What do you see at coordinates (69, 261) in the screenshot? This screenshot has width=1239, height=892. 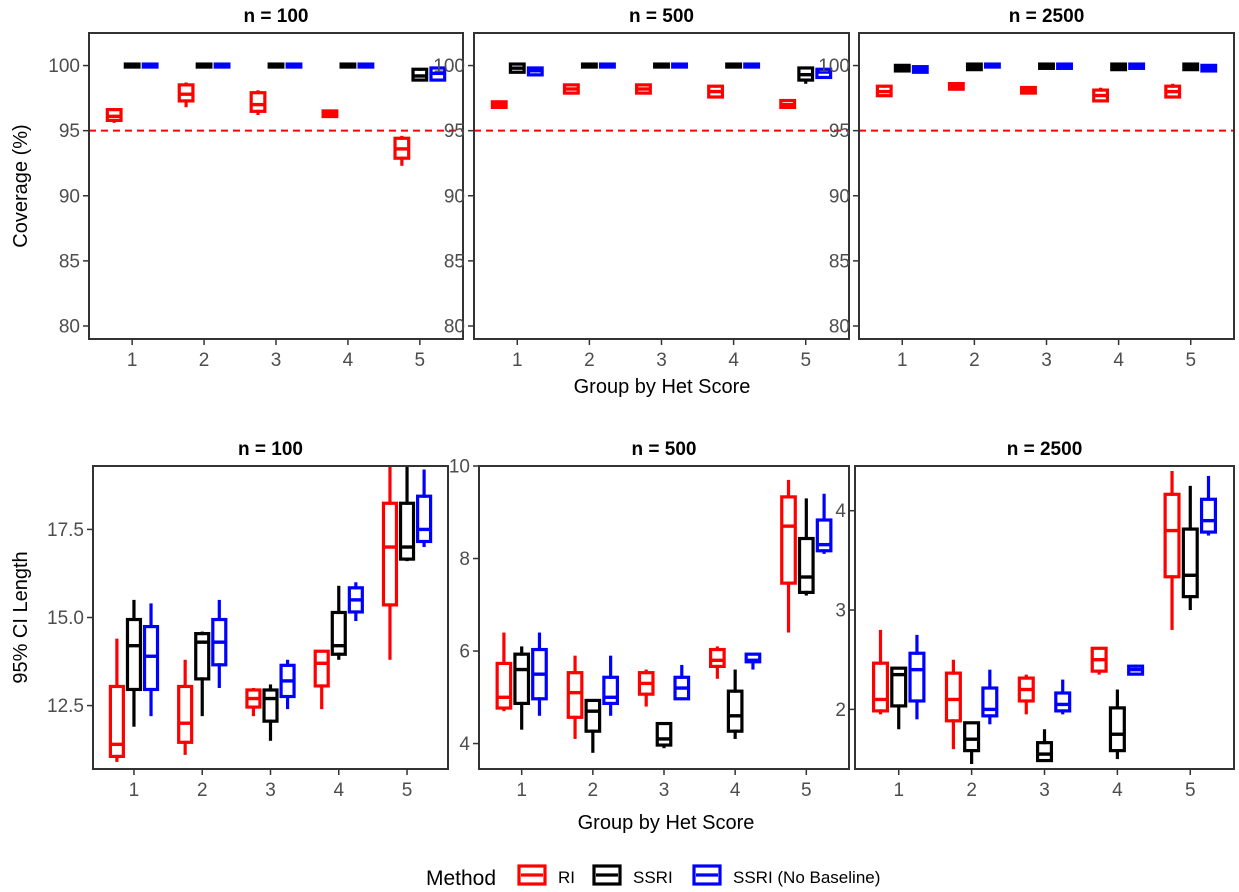 I see `y-tick-label: 85` at bounding box center [69, 261].